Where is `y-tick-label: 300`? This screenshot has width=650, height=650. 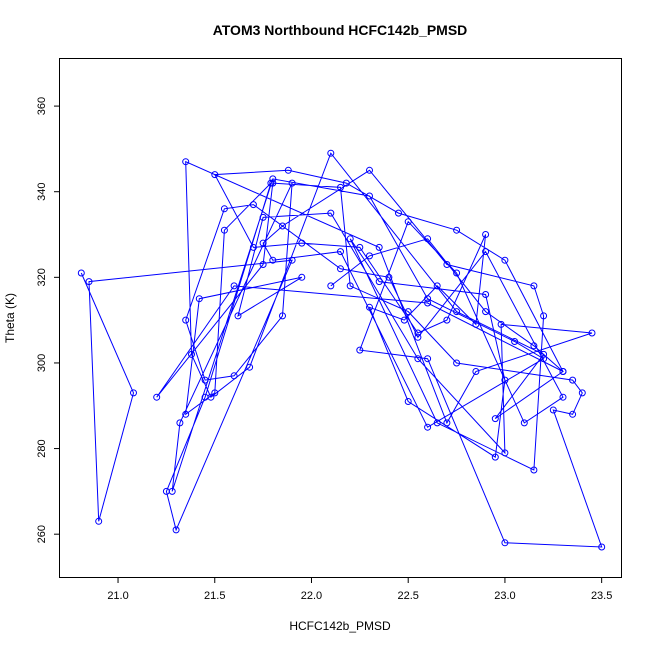 y-tick-label: 300 is located at coordinates (42, 363).